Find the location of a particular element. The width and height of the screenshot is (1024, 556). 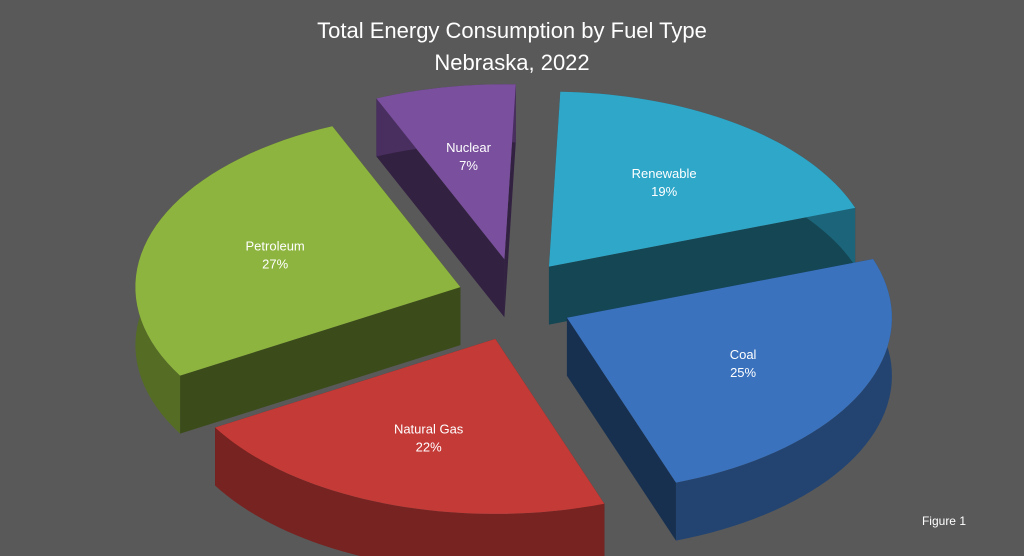

slice-name-label: Petroleum is located at coordinates (275, 245).